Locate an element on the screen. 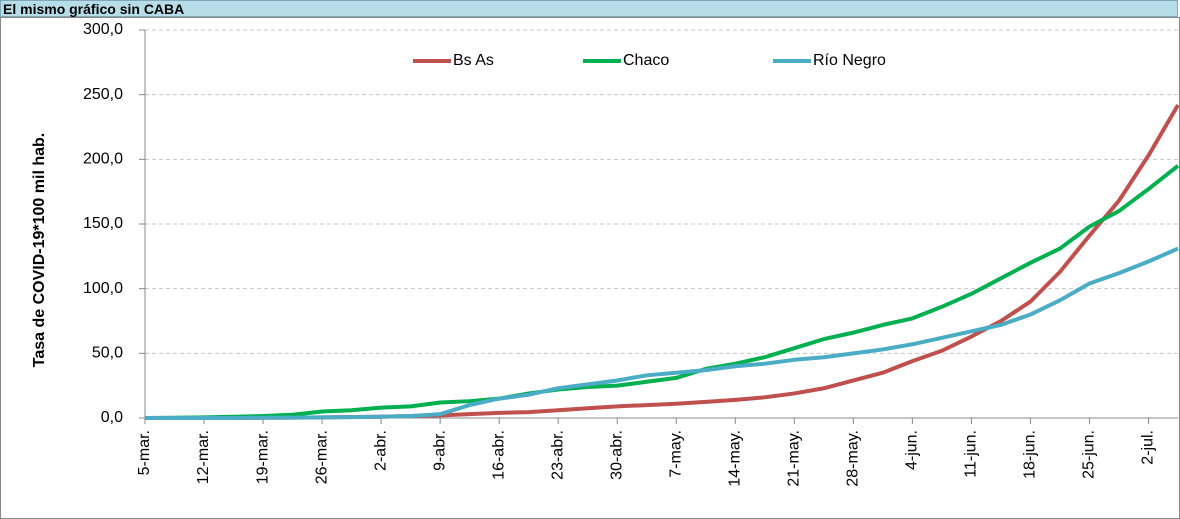 The height and width of the screenshot is (519, 1180). legend-label: Chaco is located at coordinates (646, 60).